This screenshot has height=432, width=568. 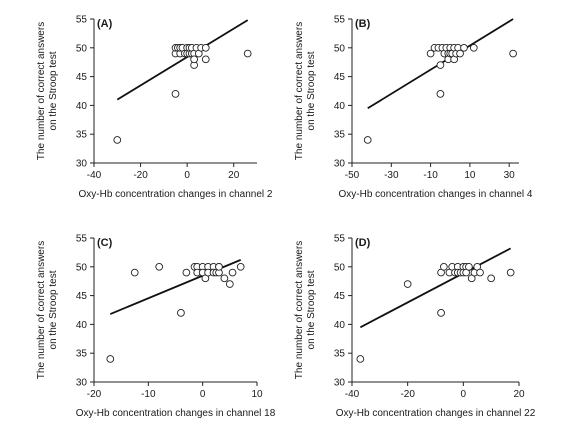 What do you see at coordinates (391, 175) in the screenshot?
I see `x-tick-label: -30` at bounding box center [391, 175].